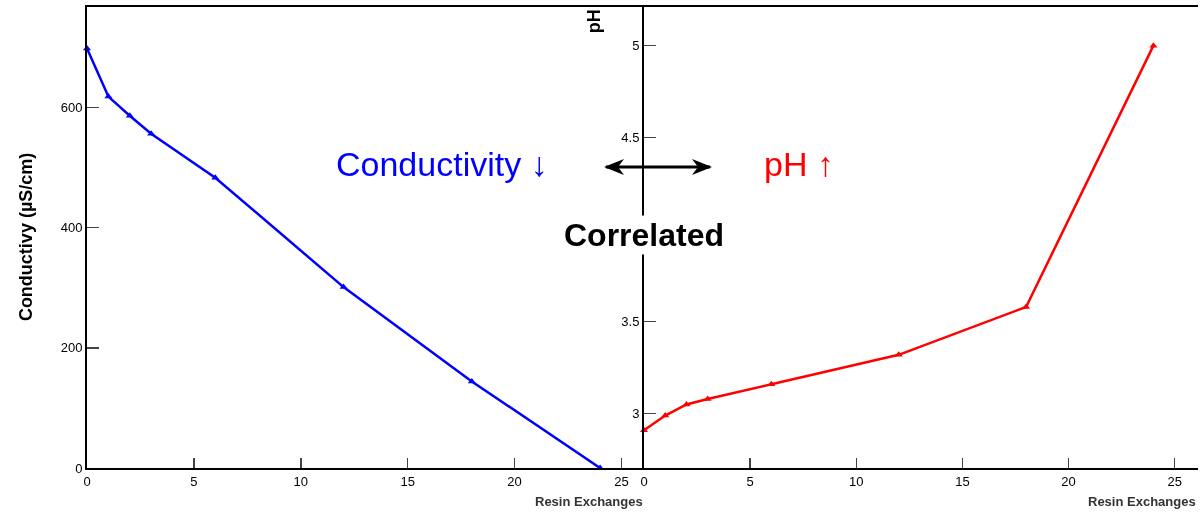 This screenshot has width=1202, height=513. Describe the element at coordinates (644, 235) in the screenshot. I see `annotation: Correlated` at that location.